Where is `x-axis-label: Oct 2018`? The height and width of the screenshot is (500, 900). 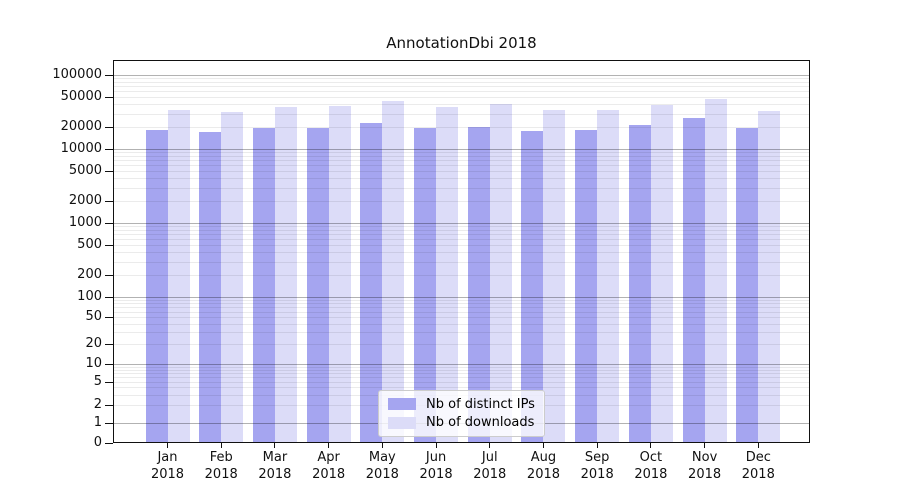
x-axis-label: Oct 2018 is located at coordinates (651, 466).